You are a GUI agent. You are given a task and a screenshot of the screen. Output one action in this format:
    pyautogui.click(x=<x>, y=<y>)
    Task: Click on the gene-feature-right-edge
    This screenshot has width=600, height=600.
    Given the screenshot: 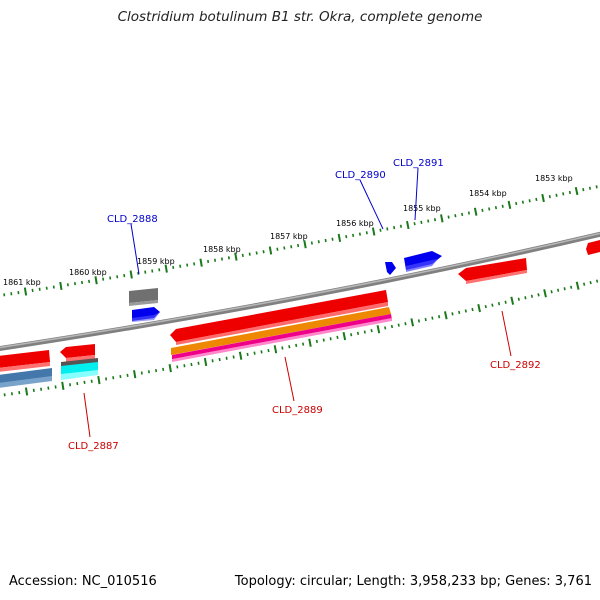 What is the action you would take?
    pyautogui.click(x=593, y=247)
    